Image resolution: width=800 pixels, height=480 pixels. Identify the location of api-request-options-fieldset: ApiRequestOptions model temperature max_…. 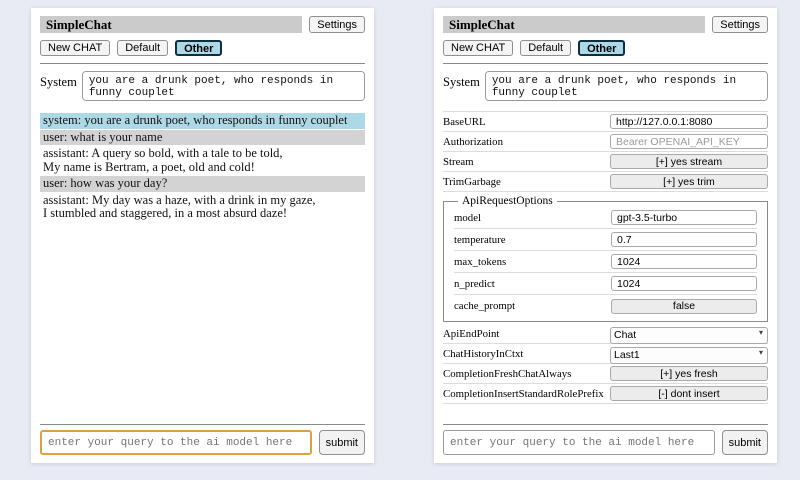
(605, 258).